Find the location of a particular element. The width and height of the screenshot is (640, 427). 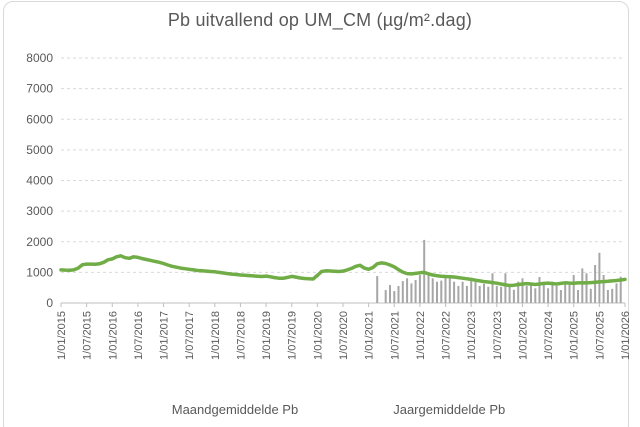

svg-text: 1/07/2024 is located at coordinates (549, 335).